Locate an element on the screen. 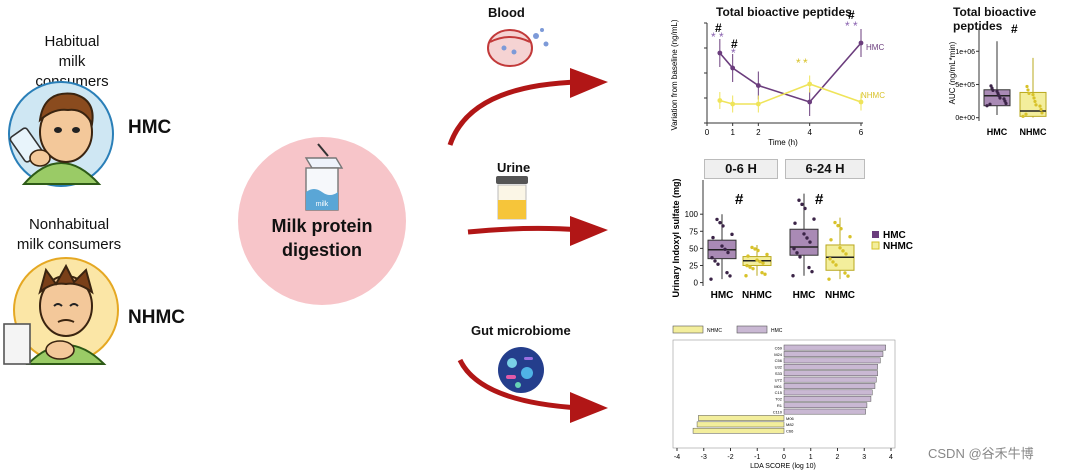 The width and height of the screenshot is (1080, 471). lda-bar-label: R1 is located at coordinates (780, 405).